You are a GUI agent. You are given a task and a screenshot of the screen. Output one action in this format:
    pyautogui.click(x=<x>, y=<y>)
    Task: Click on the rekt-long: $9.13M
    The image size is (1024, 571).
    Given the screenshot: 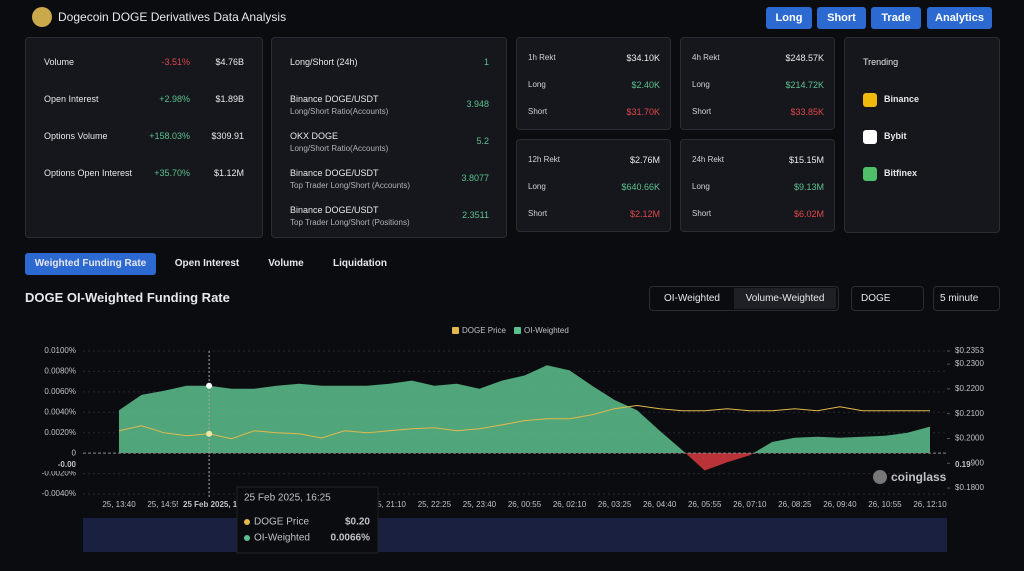 What is the action you would take?
    pyautogui.click(x=808, y=187)
    